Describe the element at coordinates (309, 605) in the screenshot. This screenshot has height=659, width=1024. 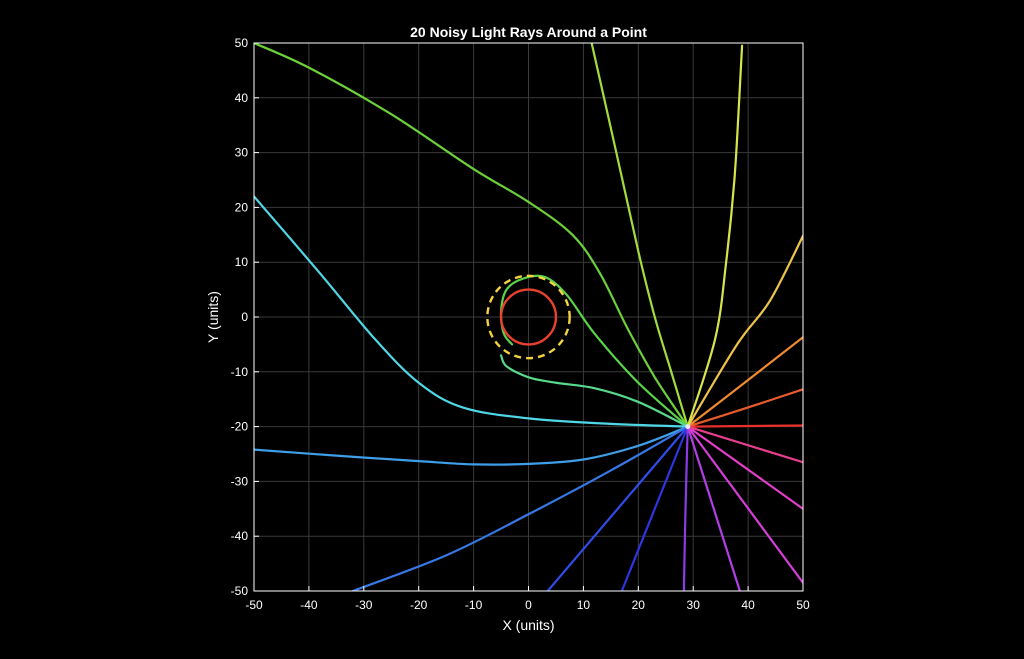
I see `x-tick-label: -40` at that location.